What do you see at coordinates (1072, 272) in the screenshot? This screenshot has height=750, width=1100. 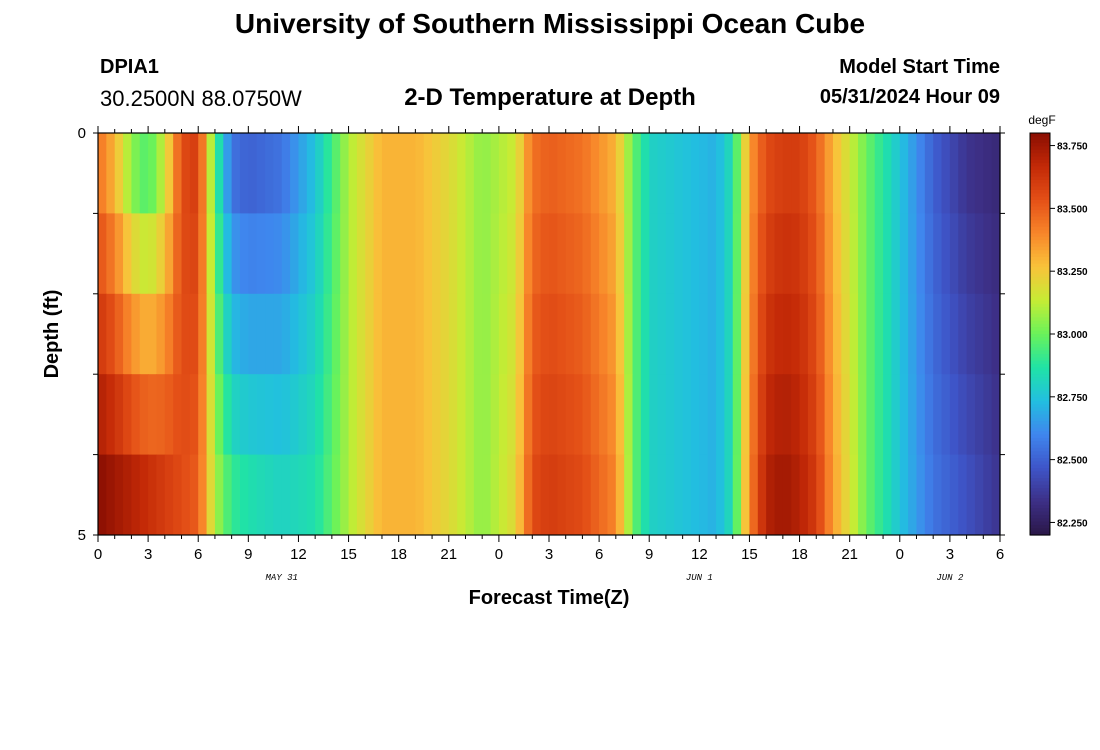 I see `colorbar-tick-label: 83.250` at bounding box center [1072, 272].